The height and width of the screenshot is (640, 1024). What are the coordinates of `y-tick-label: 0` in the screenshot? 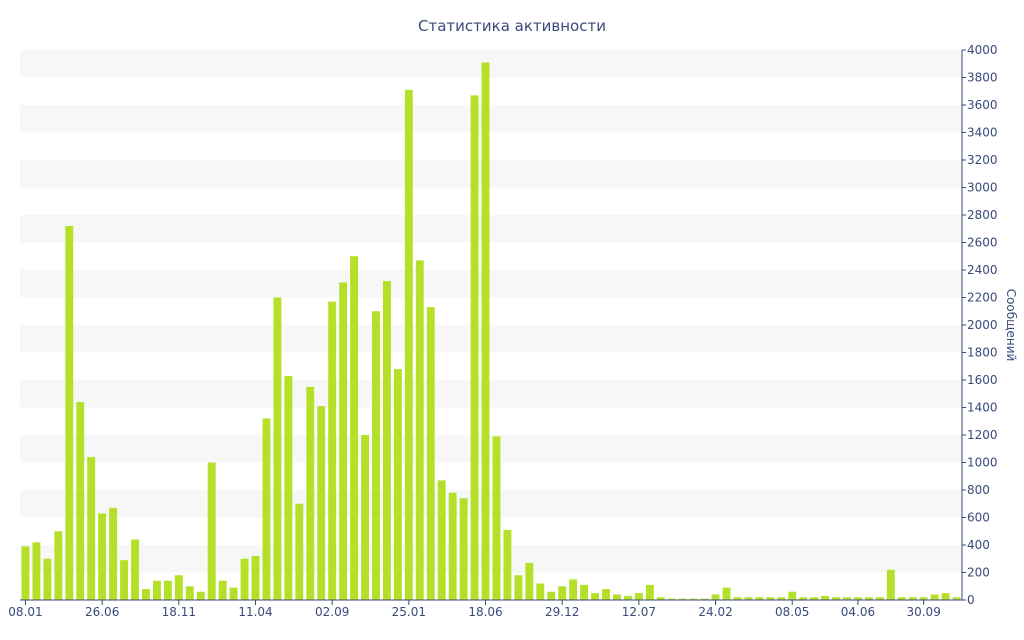 It's located at (971, 600).